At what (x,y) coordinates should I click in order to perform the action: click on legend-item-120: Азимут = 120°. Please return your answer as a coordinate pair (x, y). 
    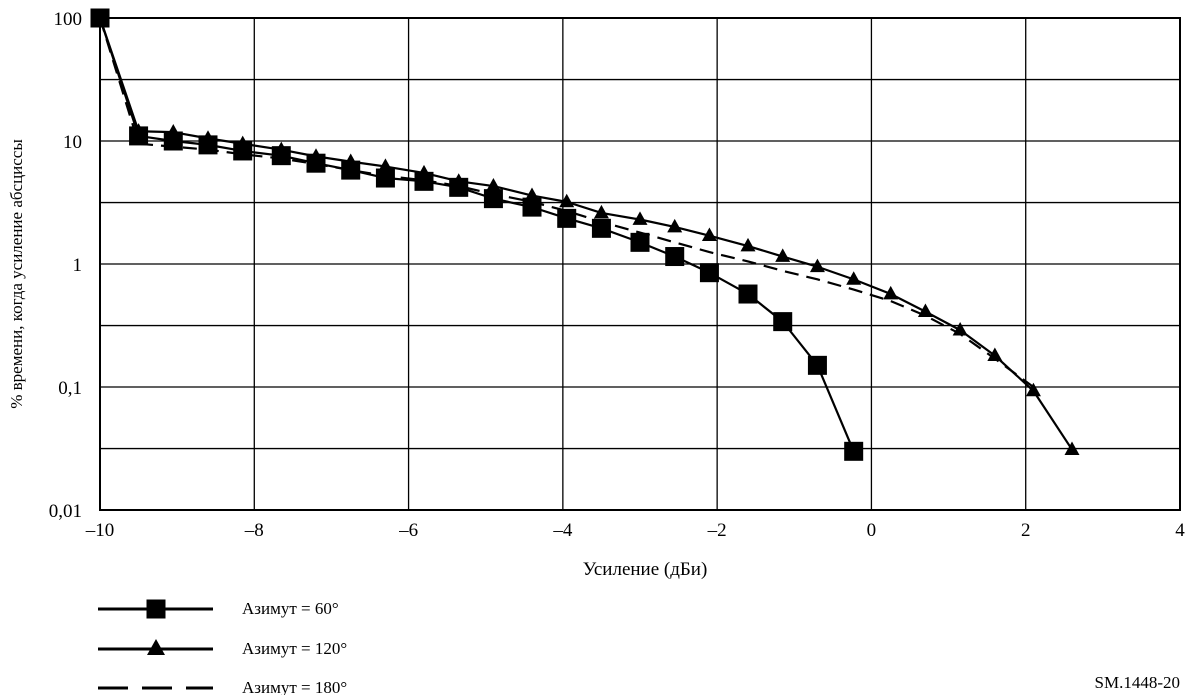
    Looking at the image, I should click on (222, 648).